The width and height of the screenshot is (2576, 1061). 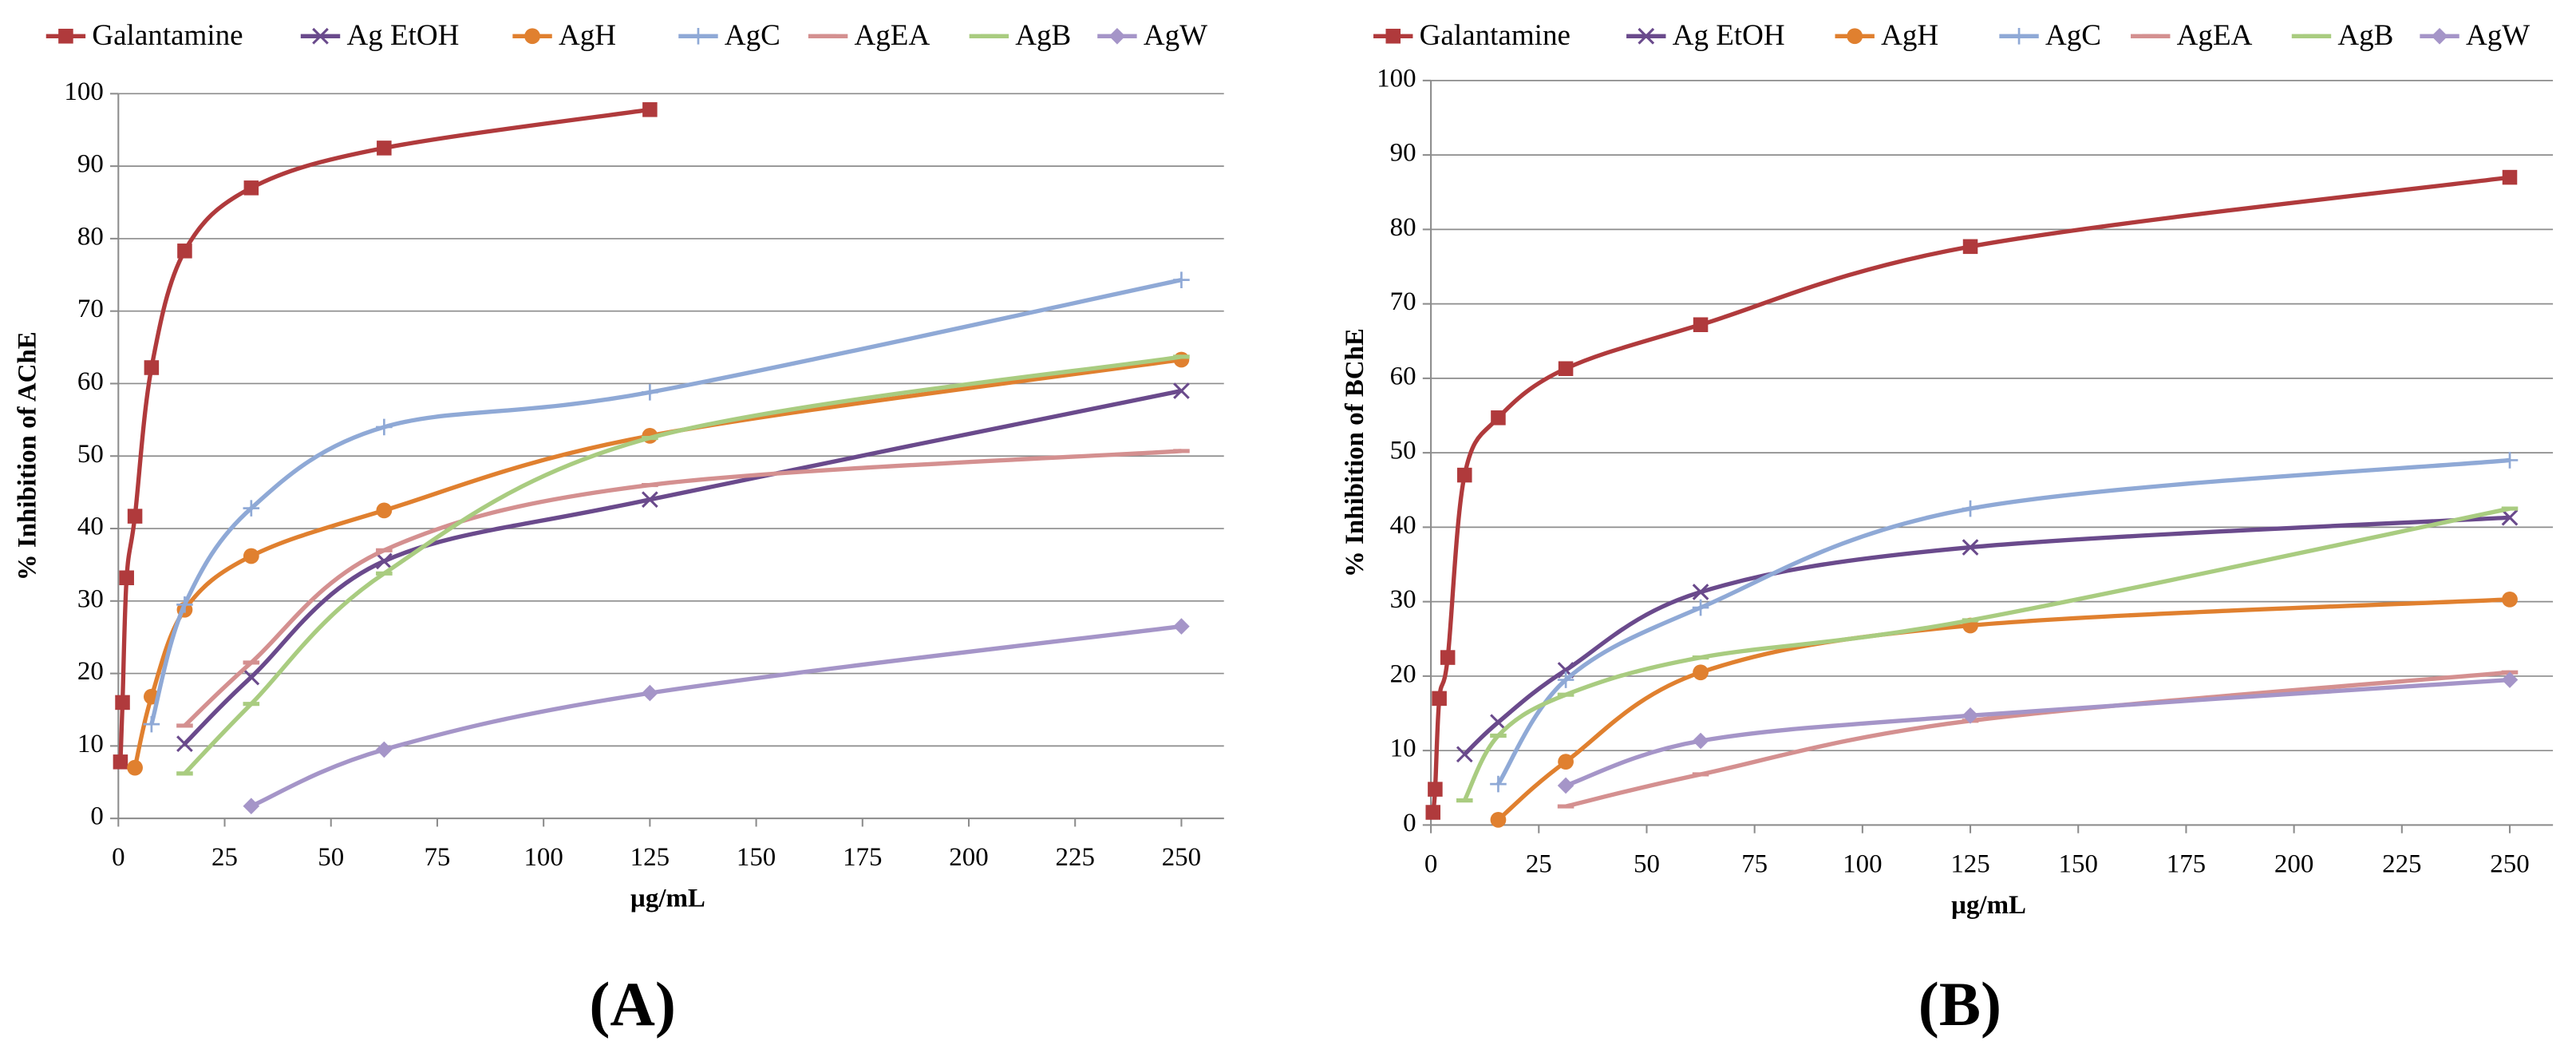 What do you see at coordinates (1403, 748) in the screenshot?
I see `y-tick-label: 10` at bounding box center [1403, 748].